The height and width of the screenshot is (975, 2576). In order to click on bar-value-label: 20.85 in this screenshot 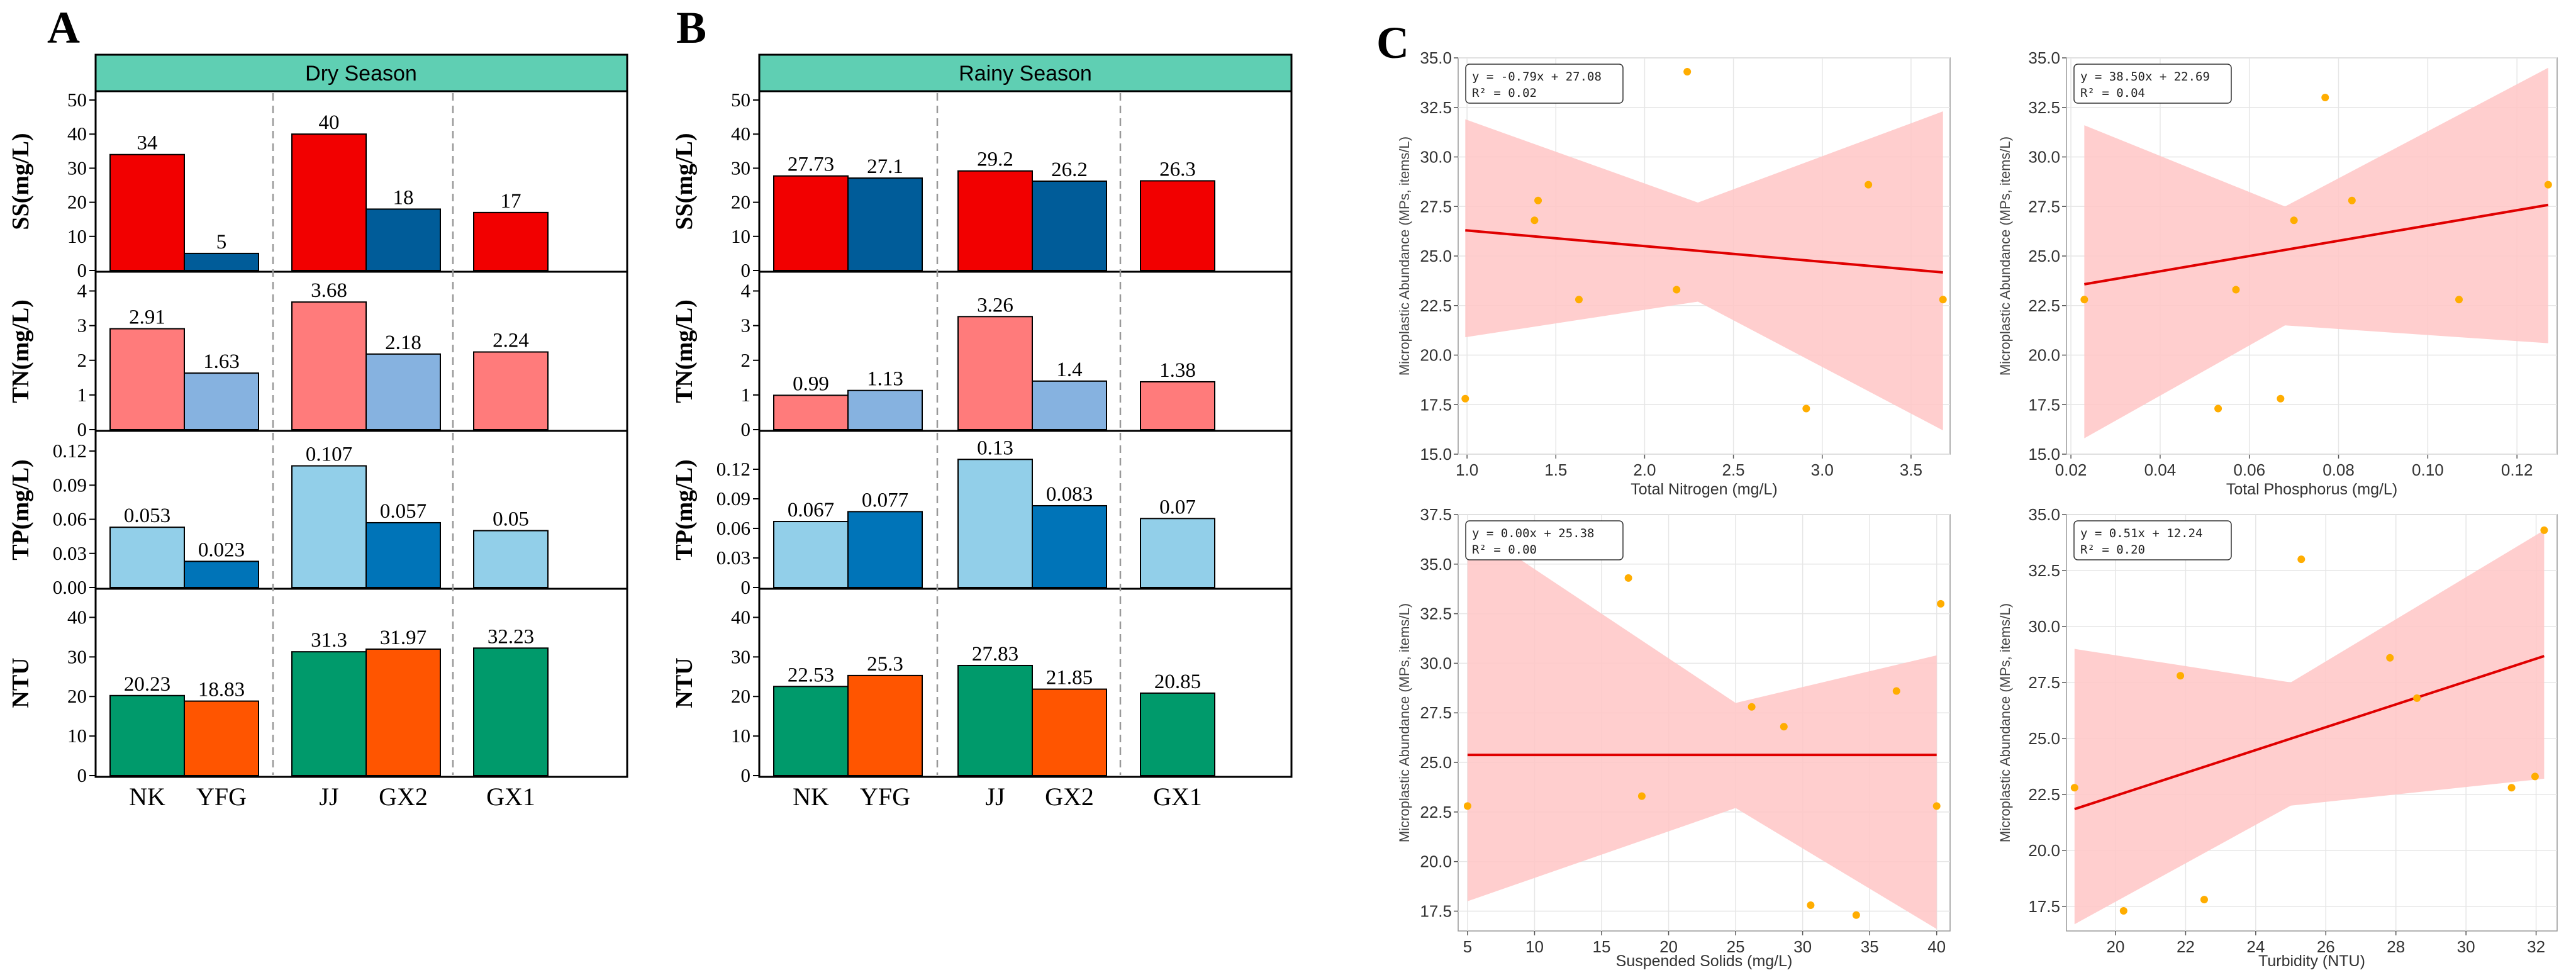, I will do `click(1177, 682)`.